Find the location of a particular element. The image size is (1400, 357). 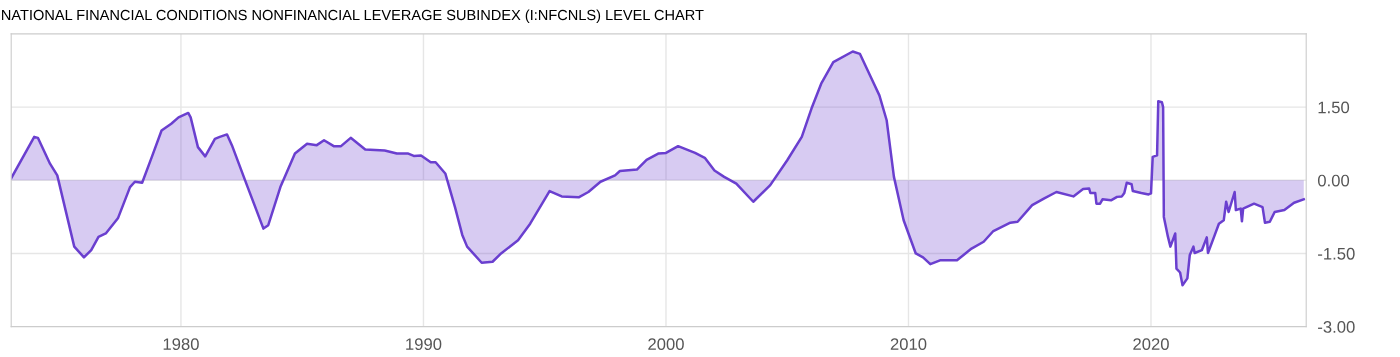

y-tick-label: -3.00 is located at coordinates (1336, 327).